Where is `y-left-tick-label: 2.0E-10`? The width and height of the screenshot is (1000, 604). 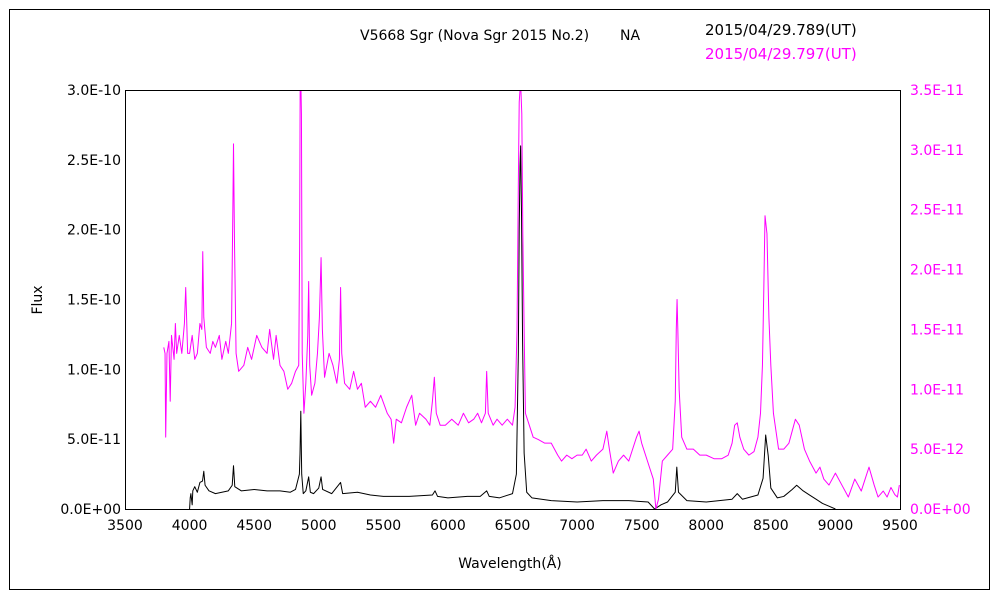
y-left-tick-label: 2.0E-10 is located at coordinates (94, 231).